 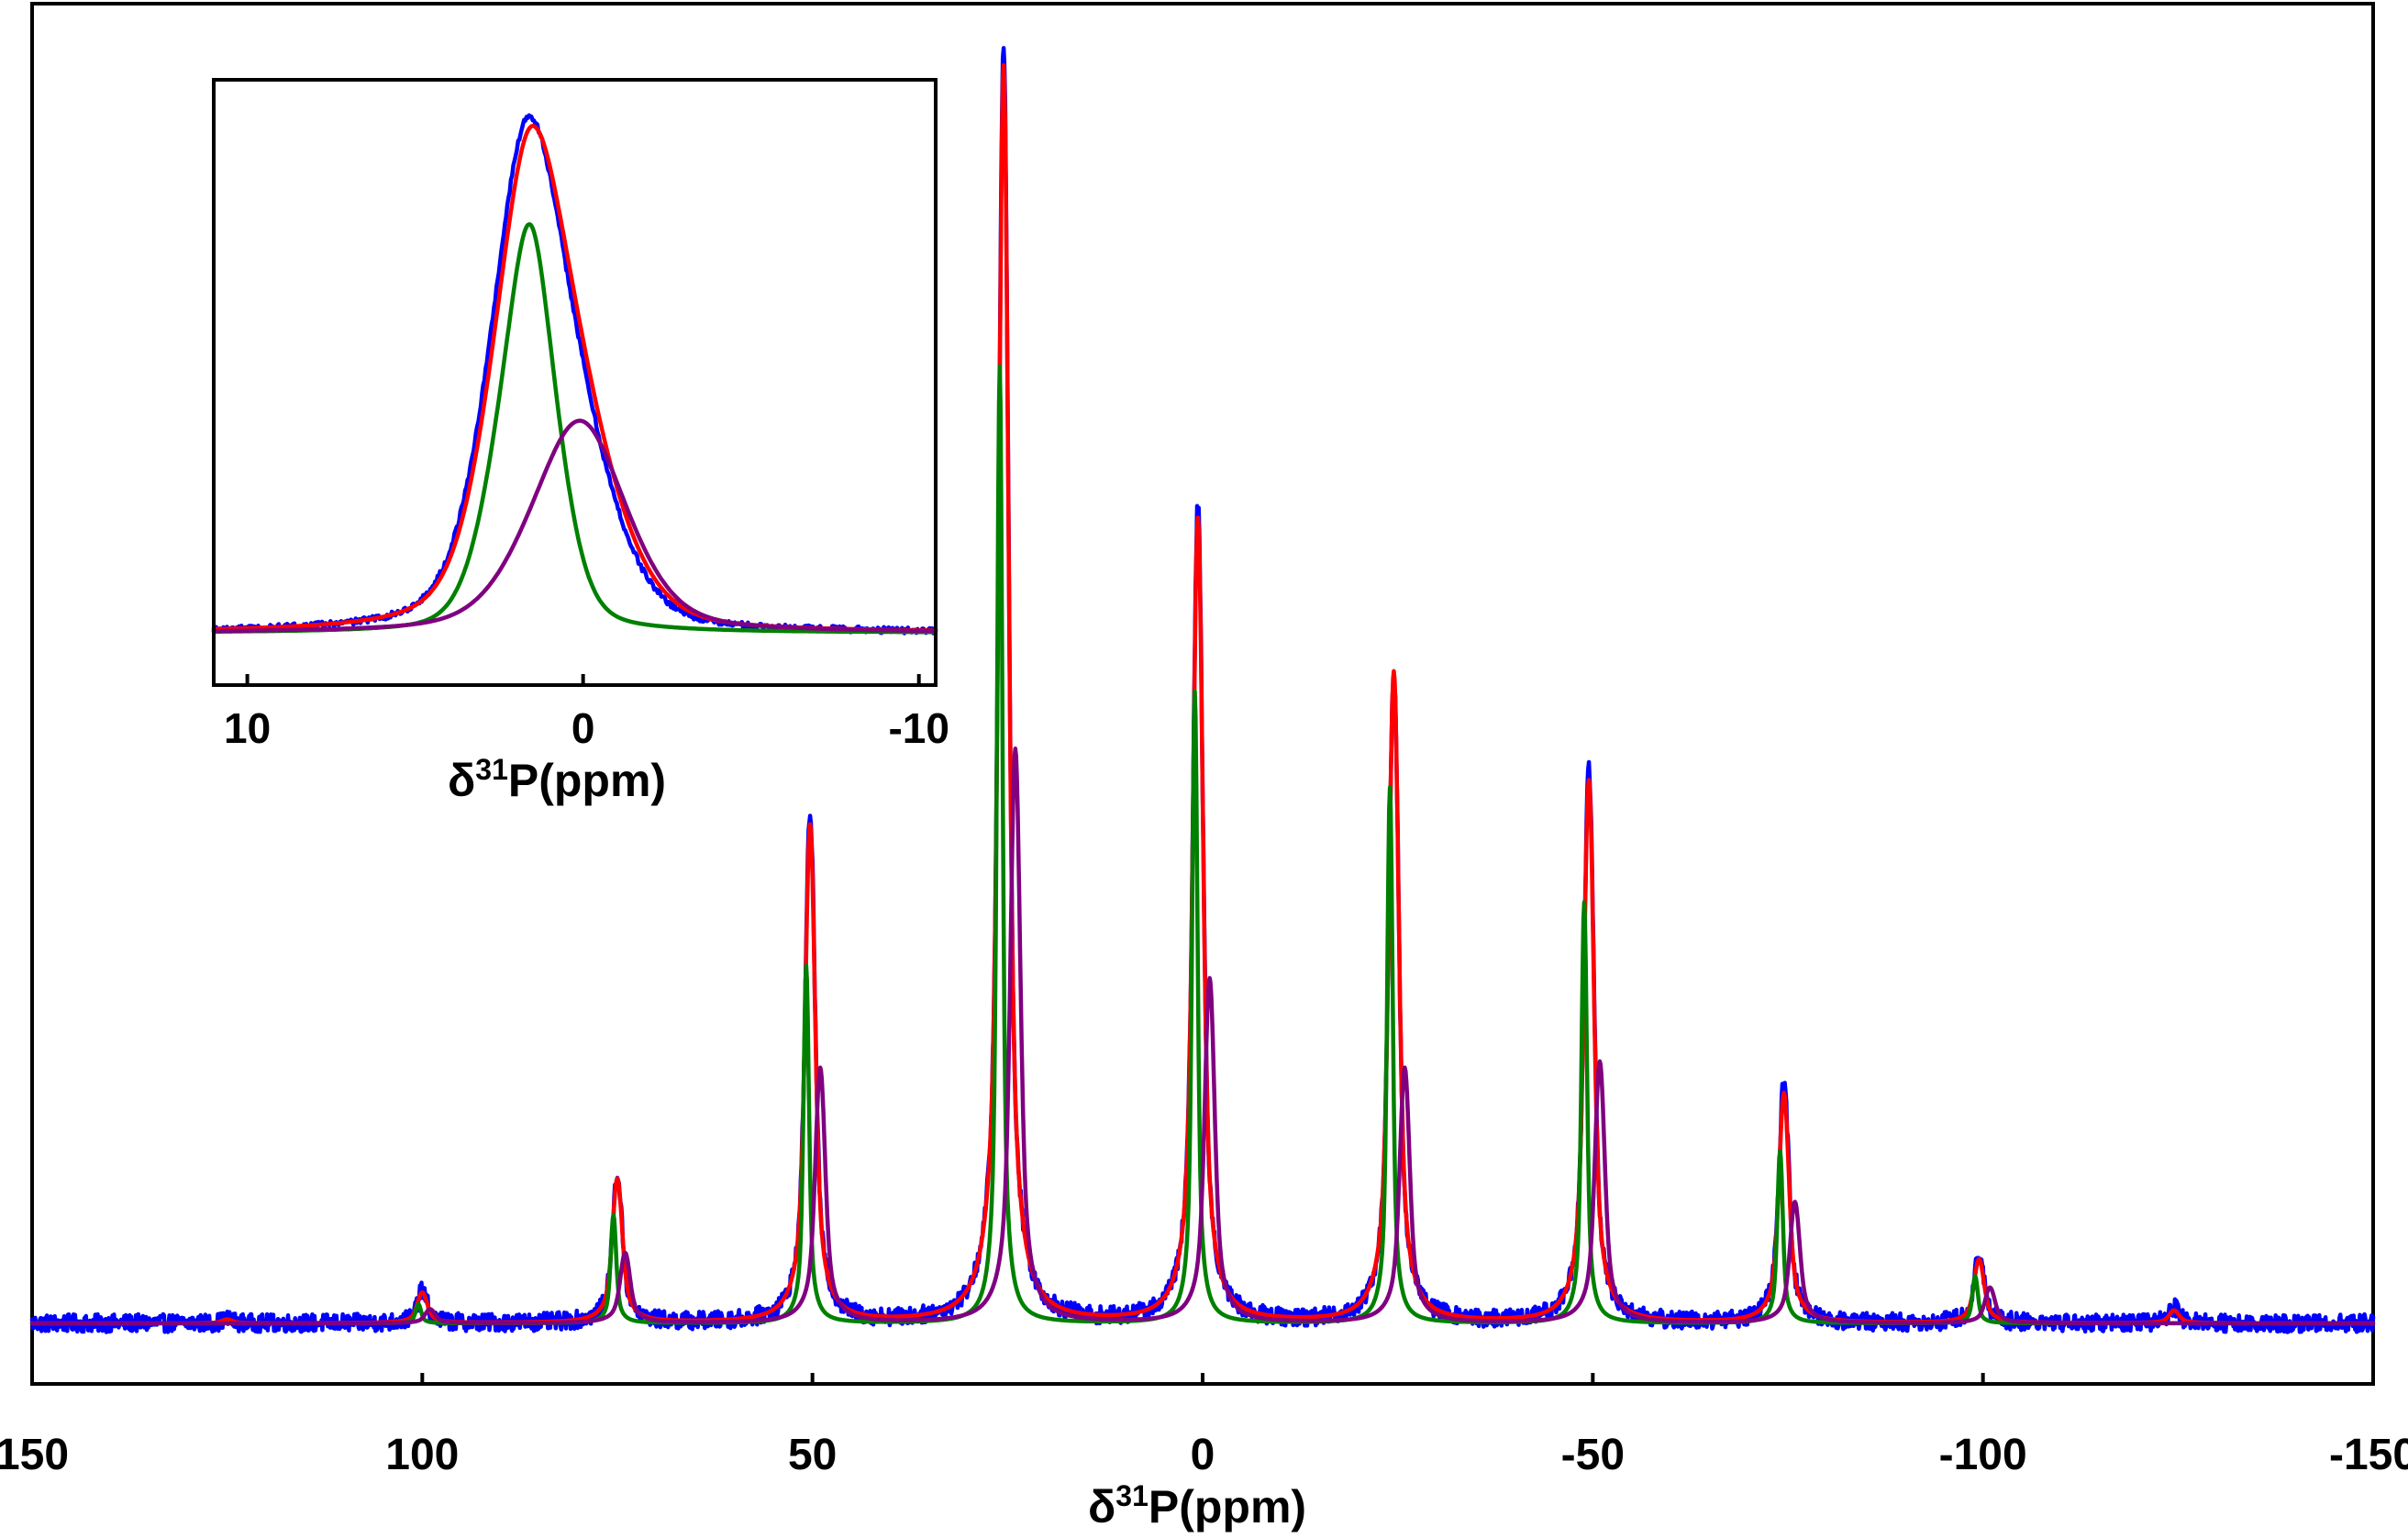 I want to click on inset-x-tick-label: 0, so click(x=583, y=728).